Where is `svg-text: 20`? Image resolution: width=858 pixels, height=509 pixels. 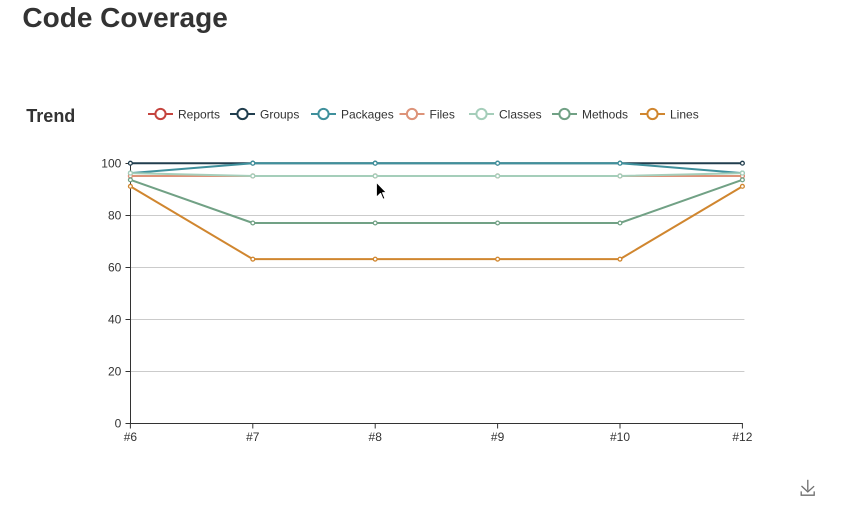 svg-text: 20 is located at coordinates (115, 372).